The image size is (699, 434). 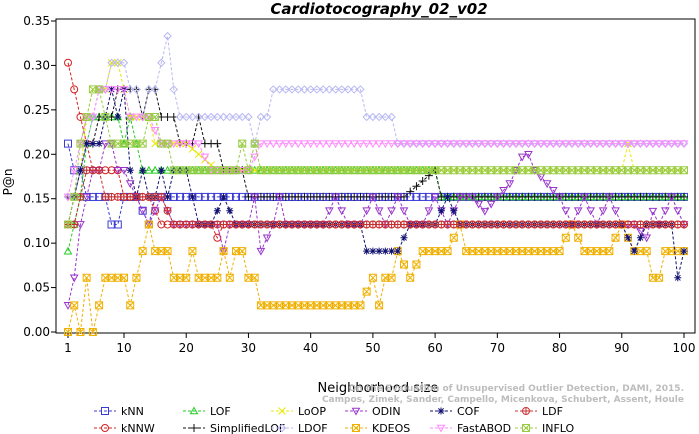 What do you see at coordinates (559, 348) in the screenshot?
I see `x-tick-label-8: 80` at bounding box center [559, 348].